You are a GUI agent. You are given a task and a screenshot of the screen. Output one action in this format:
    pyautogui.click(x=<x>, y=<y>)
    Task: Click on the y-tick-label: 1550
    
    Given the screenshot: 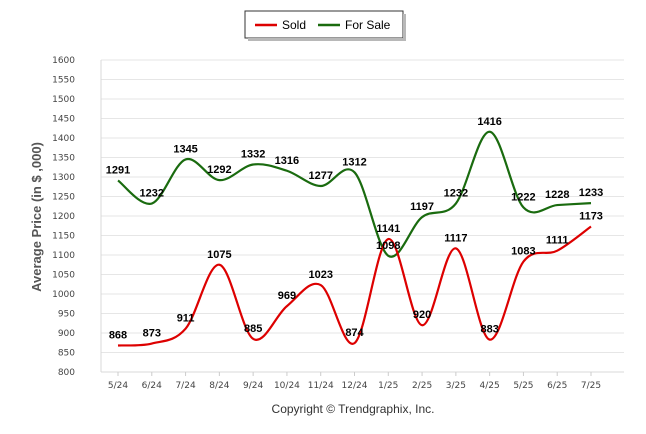 What is the action you would take?
    pyautogui.click(x=63, y=81)
    